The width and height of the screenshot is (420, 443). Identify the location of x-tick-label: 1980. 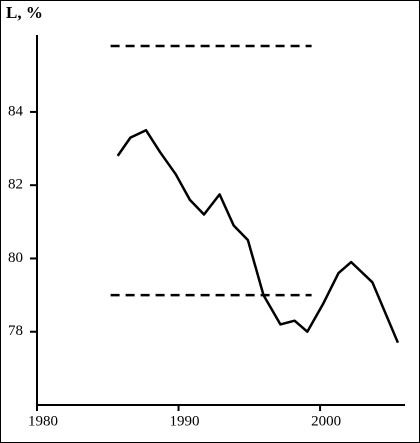
(43, 421).